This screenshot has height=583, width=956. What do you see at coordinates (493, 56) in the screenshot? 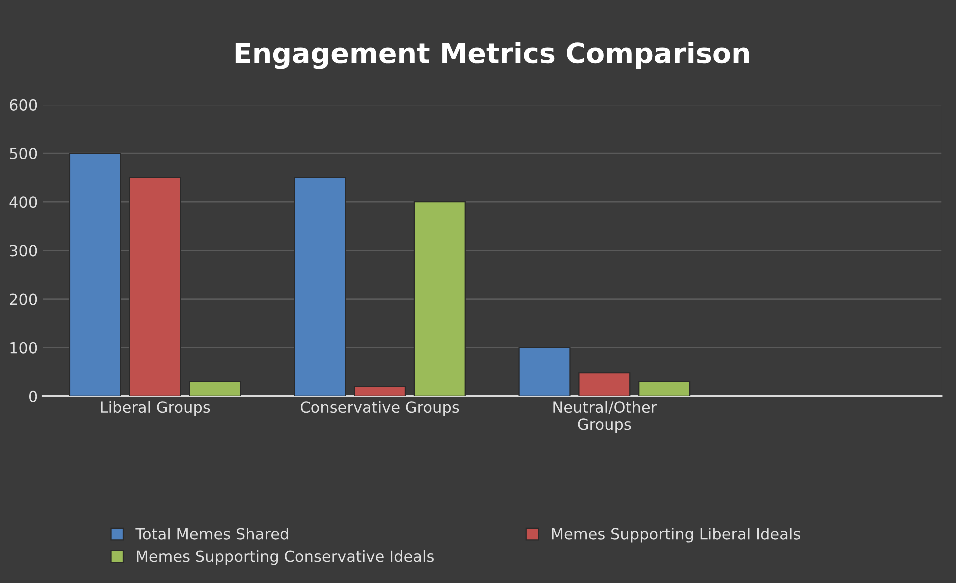
I see `chart-title: Engagement Metrics Comparison` at bounding box center [493, 56].